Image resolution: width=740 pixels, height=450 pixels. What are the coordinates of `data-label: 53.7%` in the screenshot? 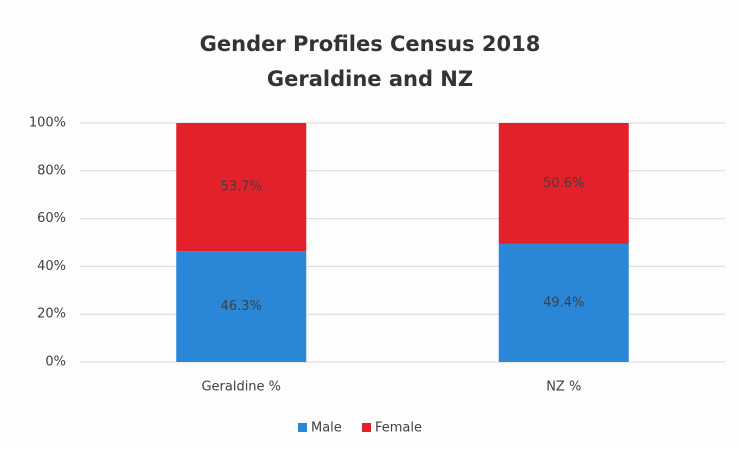 It's located at (241, 187).